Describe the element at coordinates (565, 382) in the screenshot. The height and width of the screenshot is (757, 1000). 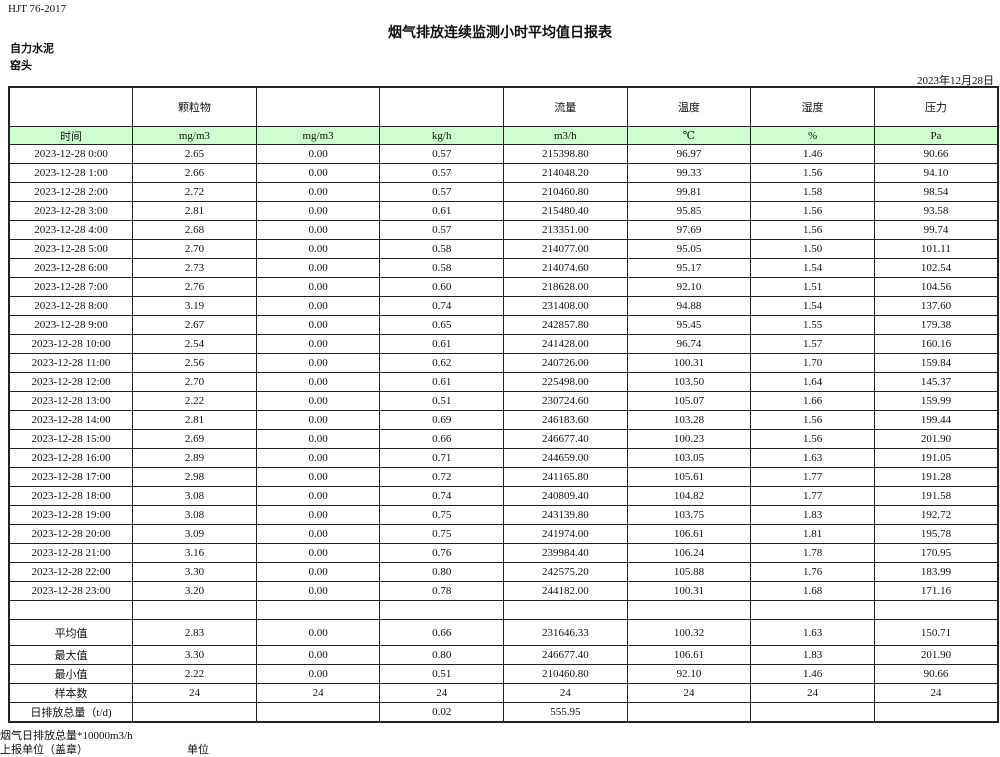
I see `table-row-cell: 225498.00` at that location.